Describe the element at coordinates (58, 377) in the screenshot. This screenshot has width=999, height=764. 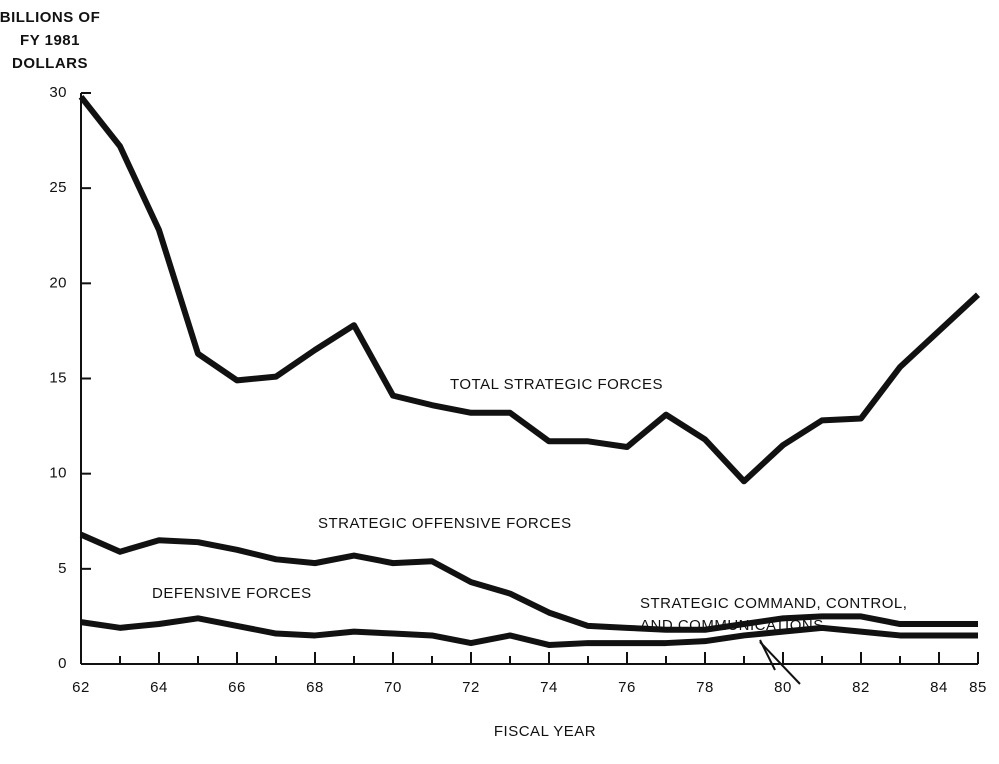
I see `y-tick-label: 15` at that location.